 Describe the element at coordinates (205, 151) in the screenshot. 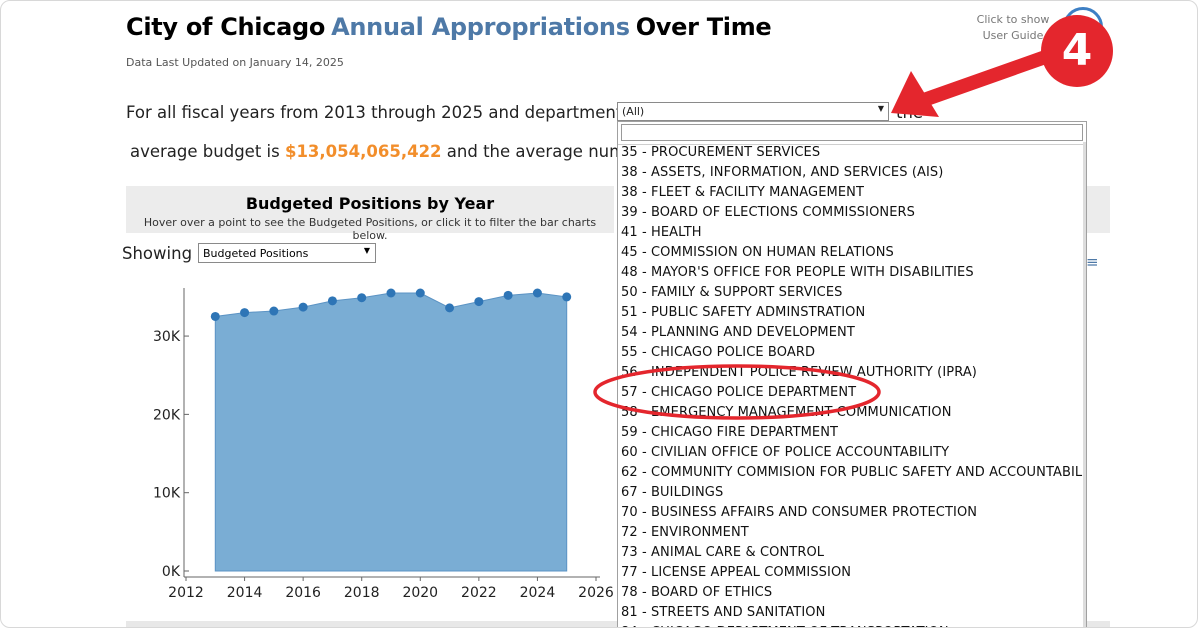

I see `summary-line2-prefix: average budget is` at that location.